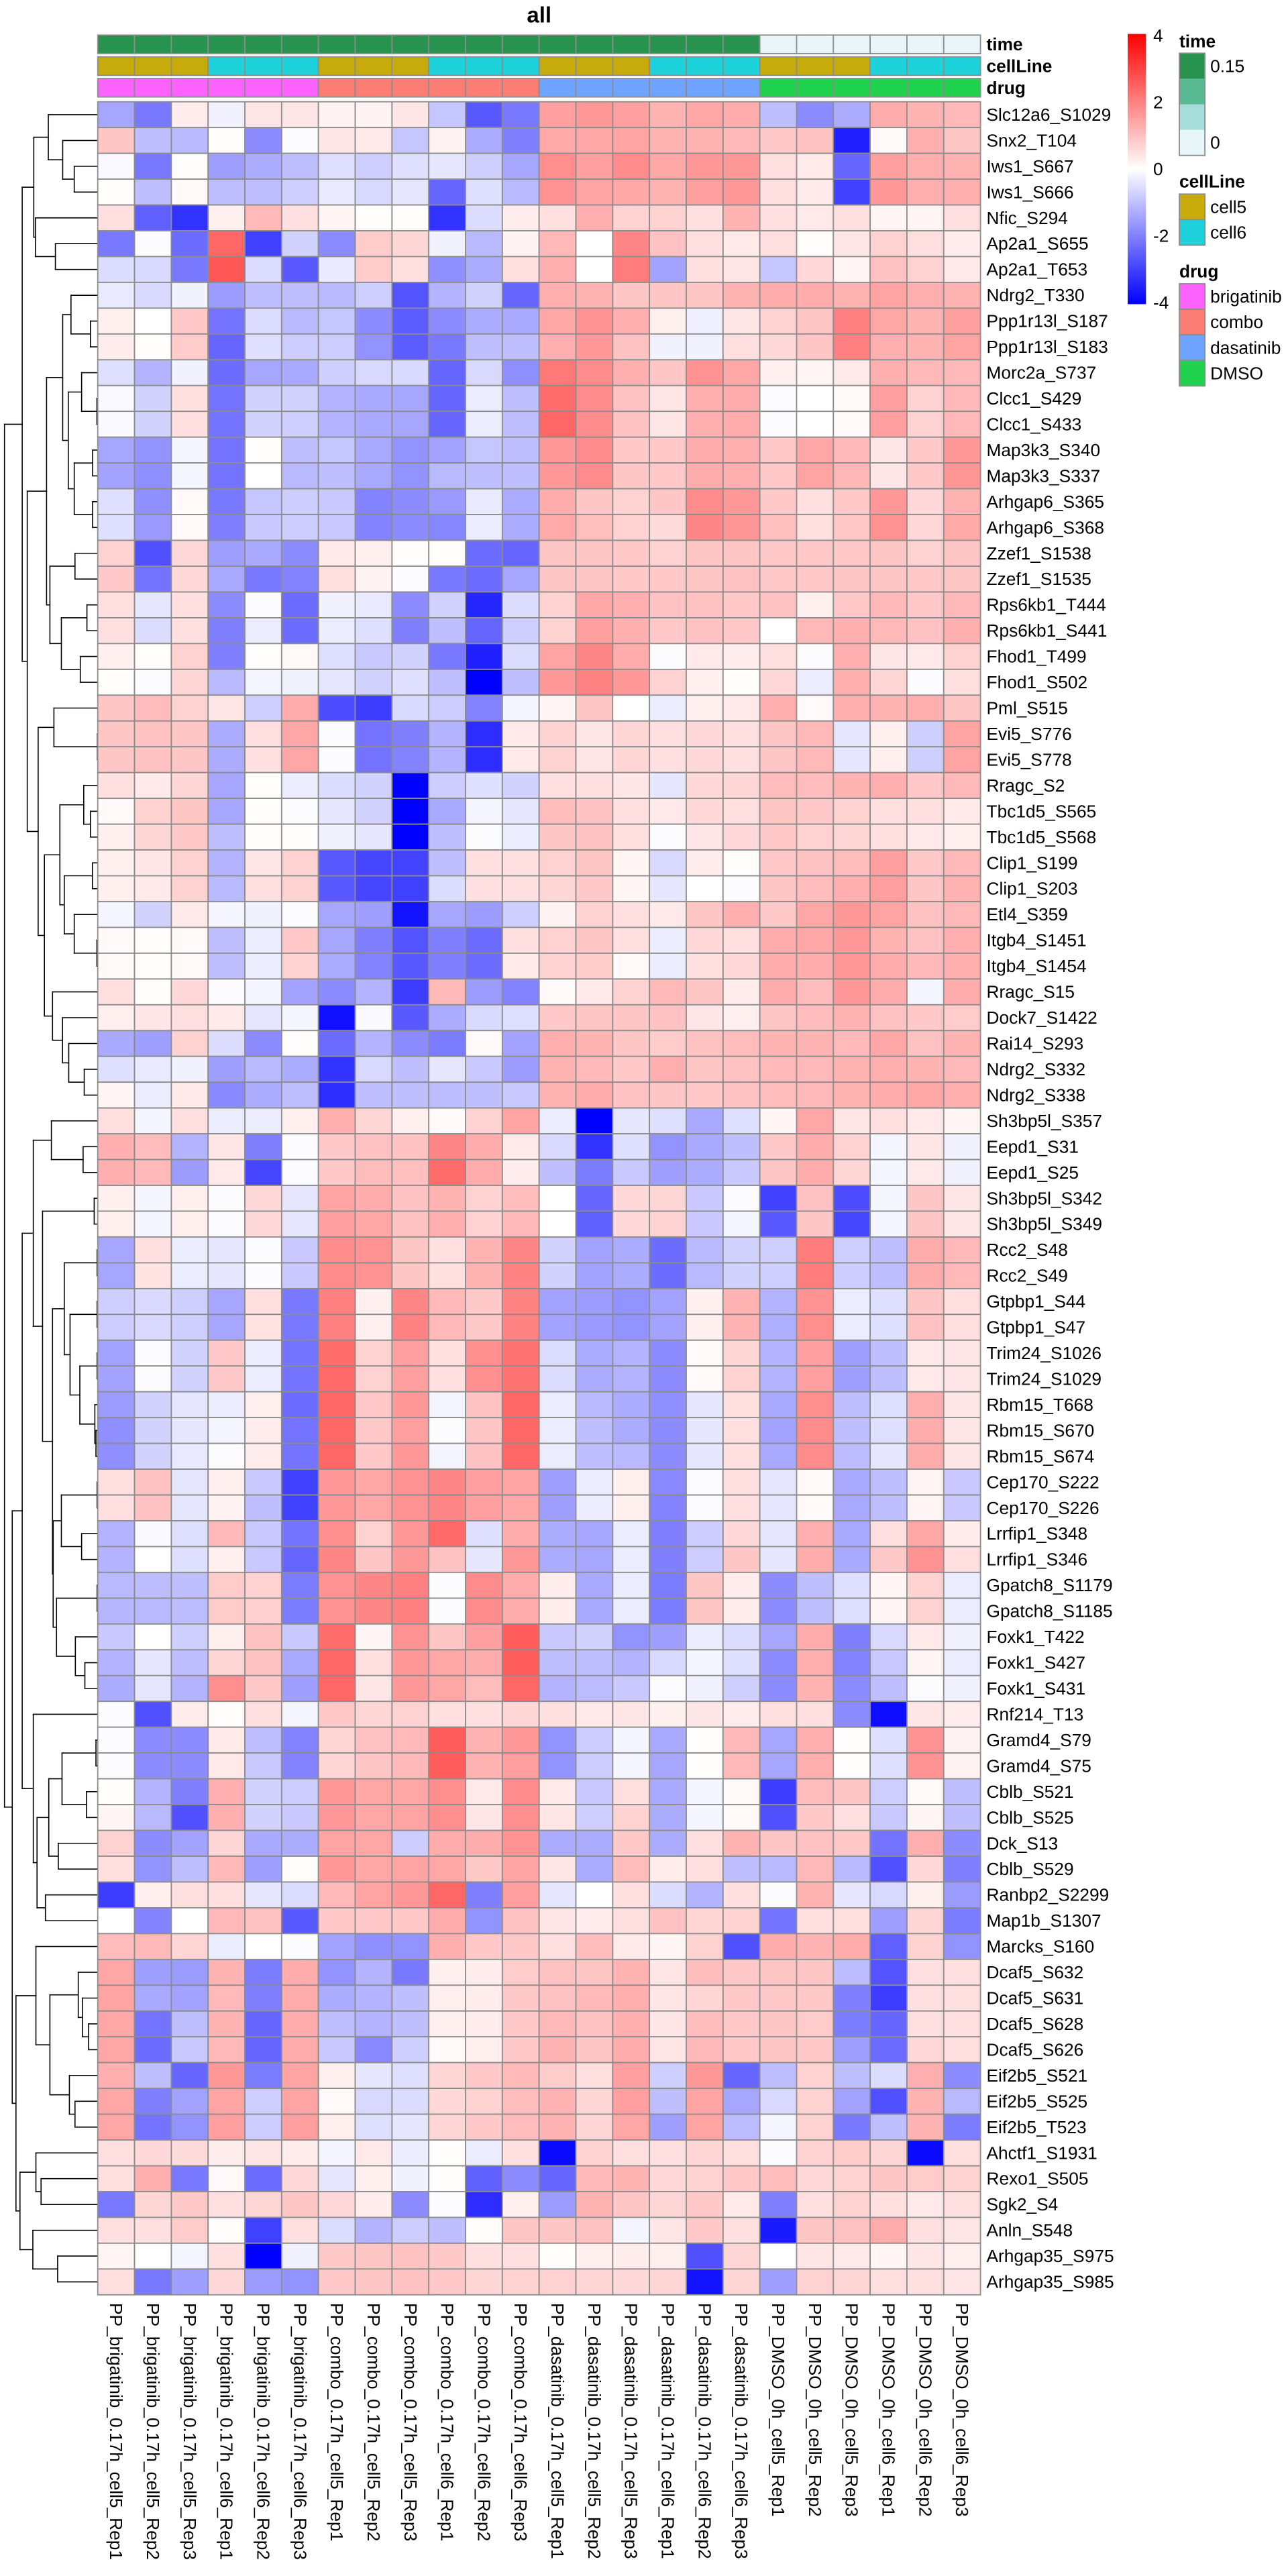 The width and height of the screenshot is (1288, 2576). What do you see at coordinates (815, 2410) in the screenshot?
I see `column-label: PP_DMSO_0h_cell5_Rep2` at bounding box center [815, 2410].